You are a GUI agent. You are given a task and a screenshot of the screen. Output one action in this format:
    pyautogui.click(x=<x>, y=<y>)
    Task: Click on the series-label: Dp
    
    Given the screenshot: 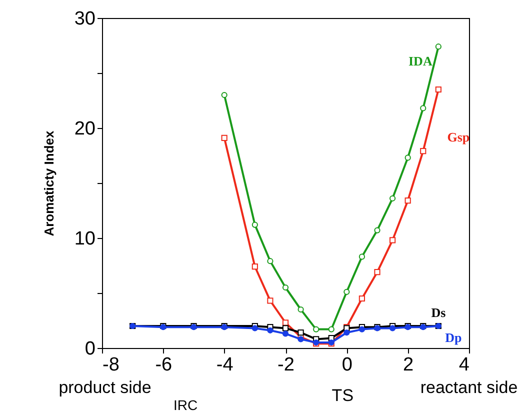 What is the action you would take?
    pyautogui.click(x=453, y=337)
    